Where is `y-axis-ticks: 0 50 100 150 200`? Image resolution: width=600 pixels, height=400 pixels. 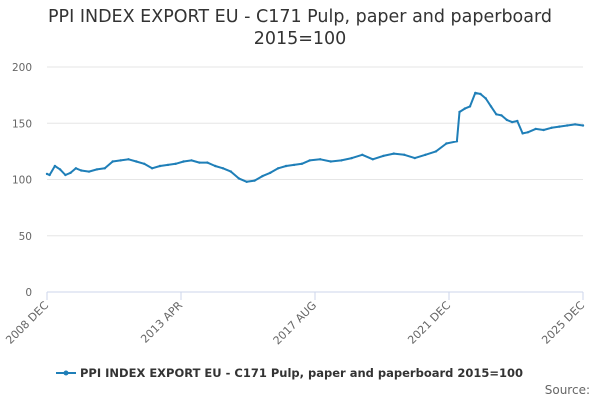
y-axis-ticks: 0 50 100 150 200 is located at coordinates (22, 180).